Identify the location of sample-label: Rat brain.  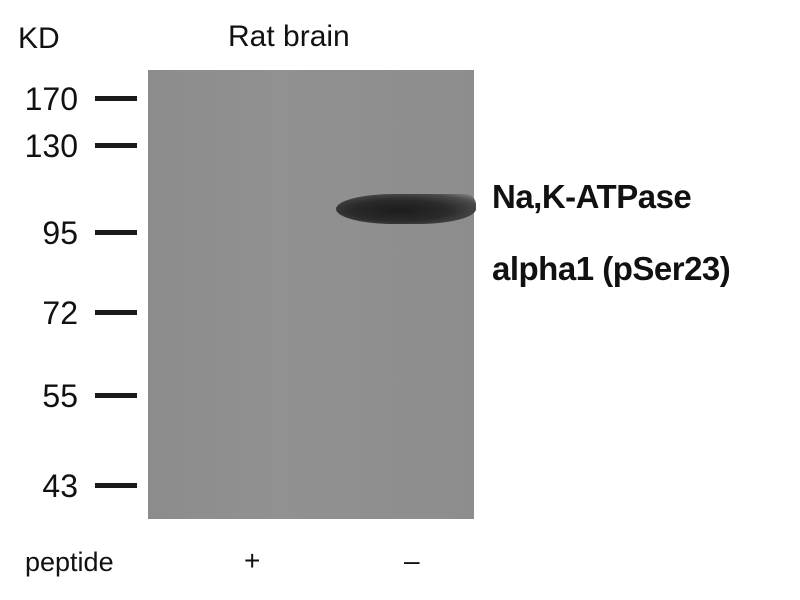
(289, 36).